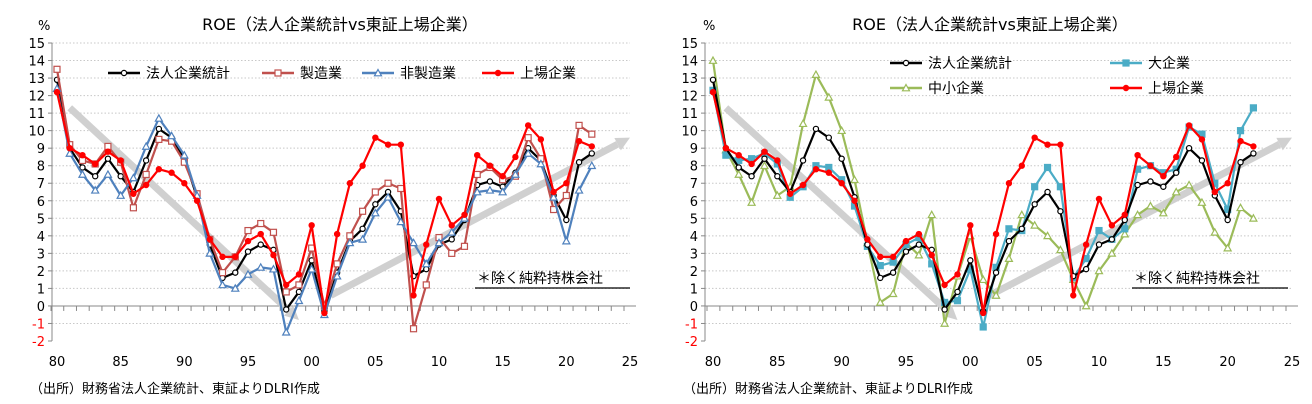 The image size is (1312, 404). I want to click on y-tick-label: 4, so click(694, 237).